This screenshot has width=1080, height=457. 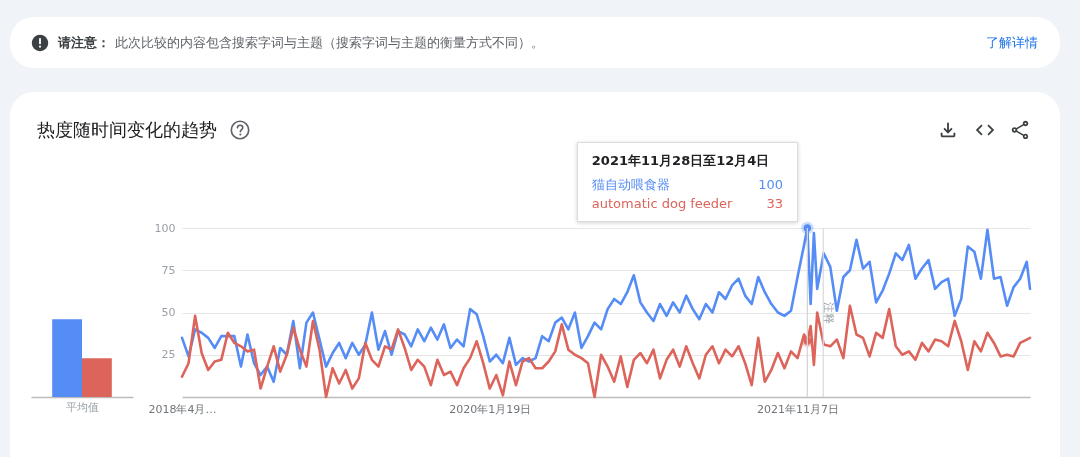 What do you see at coordinates (84, 42) in the screenshot?
I see `text: 请注意：` at bounding box center [84, 42].